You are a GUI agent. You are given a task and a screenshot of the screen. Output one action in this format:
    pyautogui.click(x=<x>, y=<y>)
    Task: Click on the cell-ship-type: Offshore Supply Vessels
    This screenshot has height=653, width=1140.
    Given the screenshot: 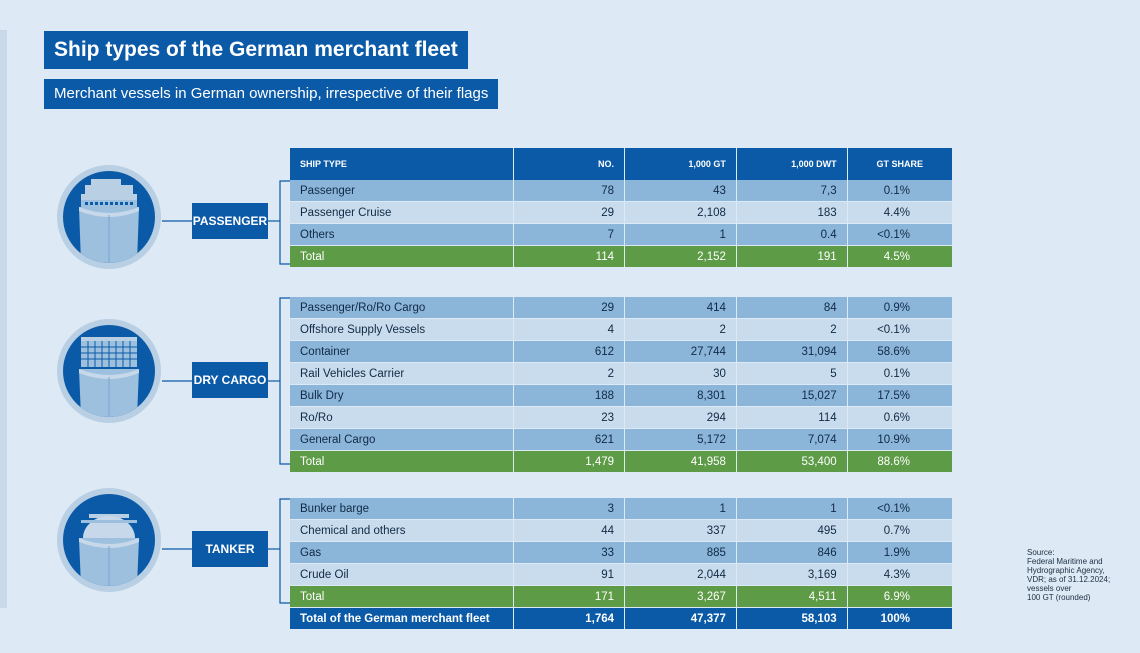 What is the action you would take?
    pyautogui.click(x=402, y=329)
    